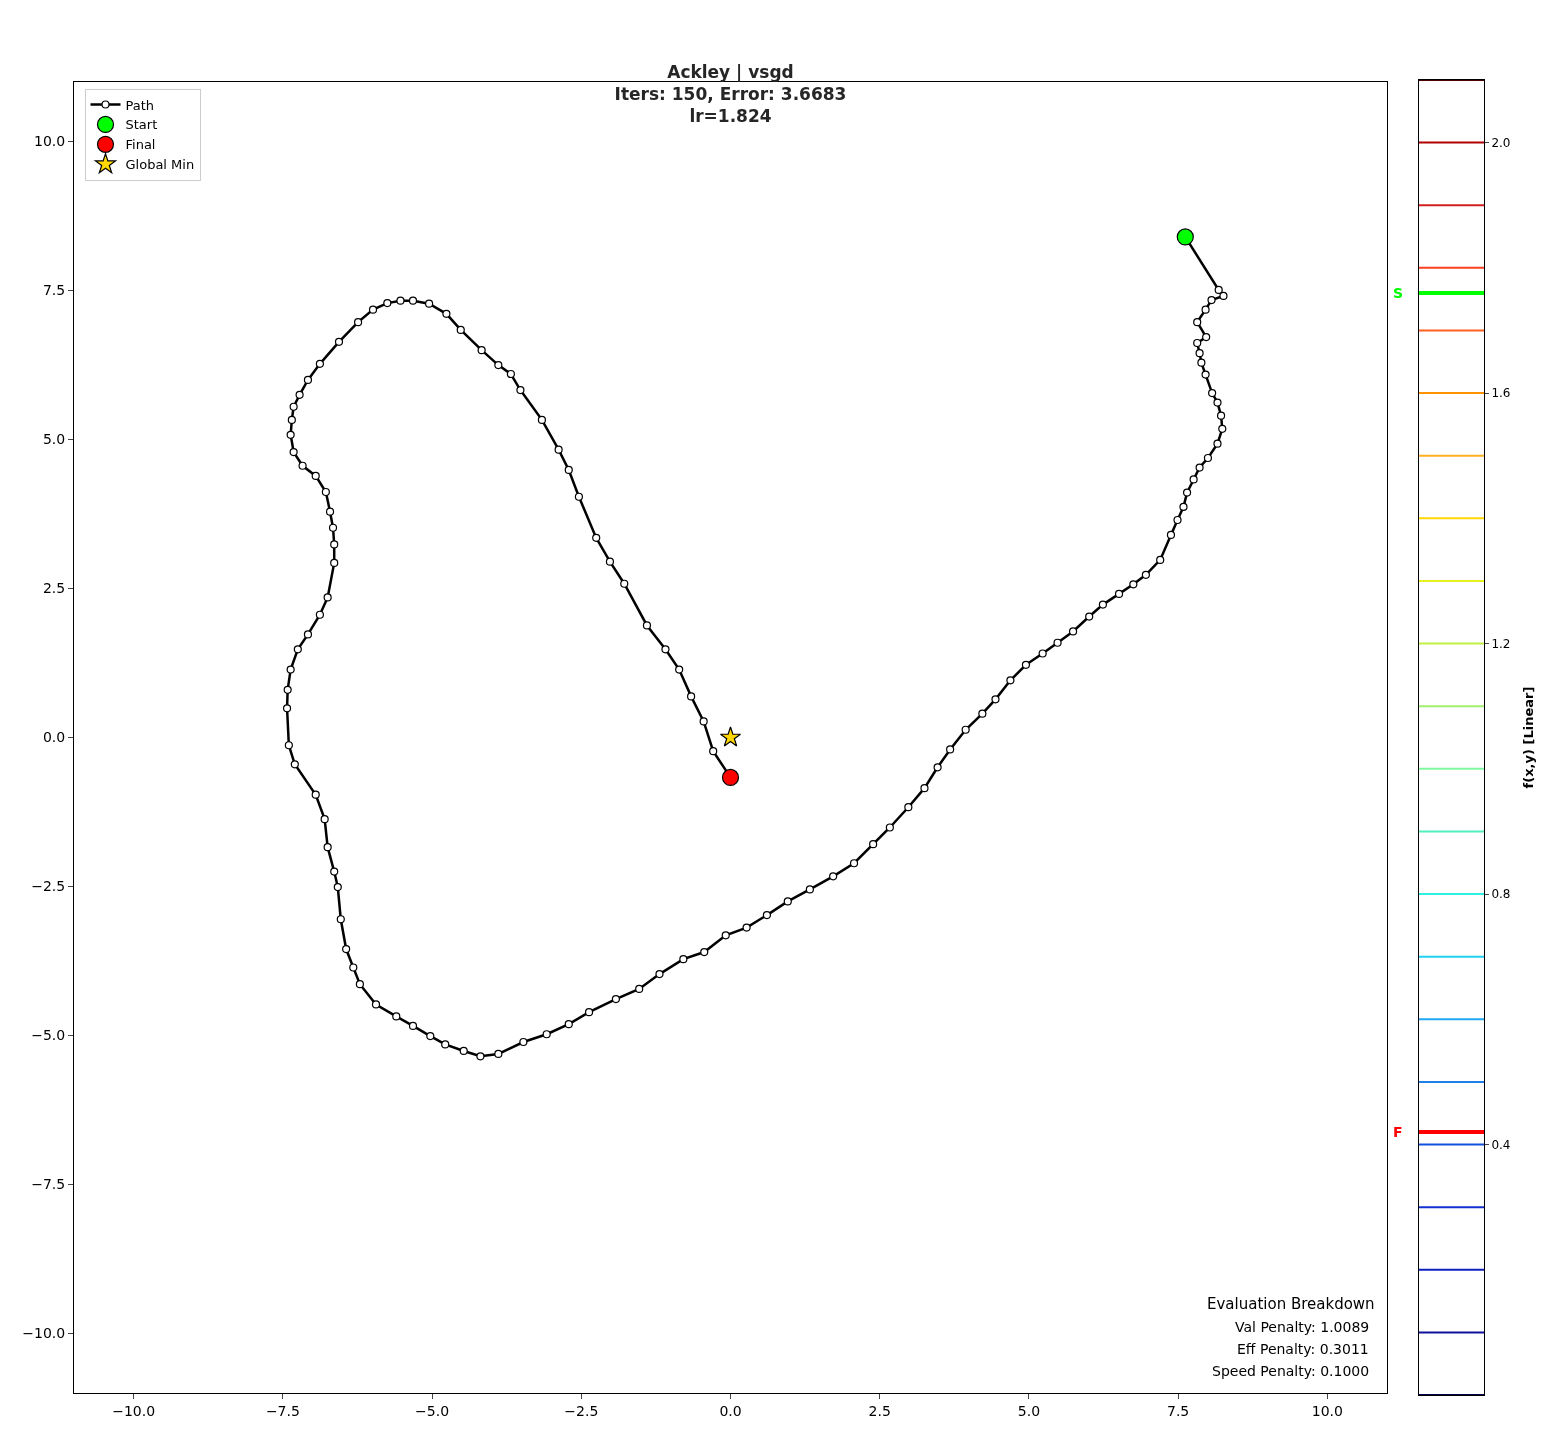 The height and width of the screenshot is (1436, 1552). Describe the element at coordinates (1398, 293) in the screenshot. I see `ref-line-label: S` at that location.